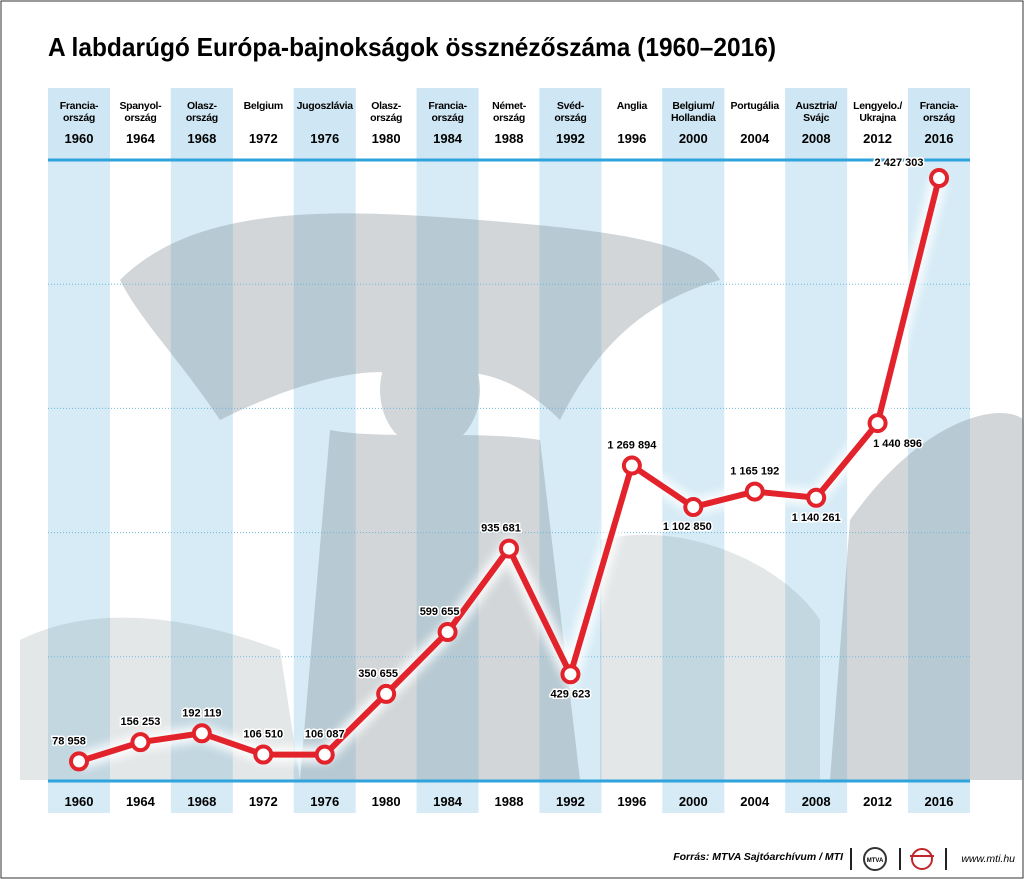  What do you see at coordinates (755, 138) in the screenshot?
I see `year-label: 2004` at bounding box center [755, 138].